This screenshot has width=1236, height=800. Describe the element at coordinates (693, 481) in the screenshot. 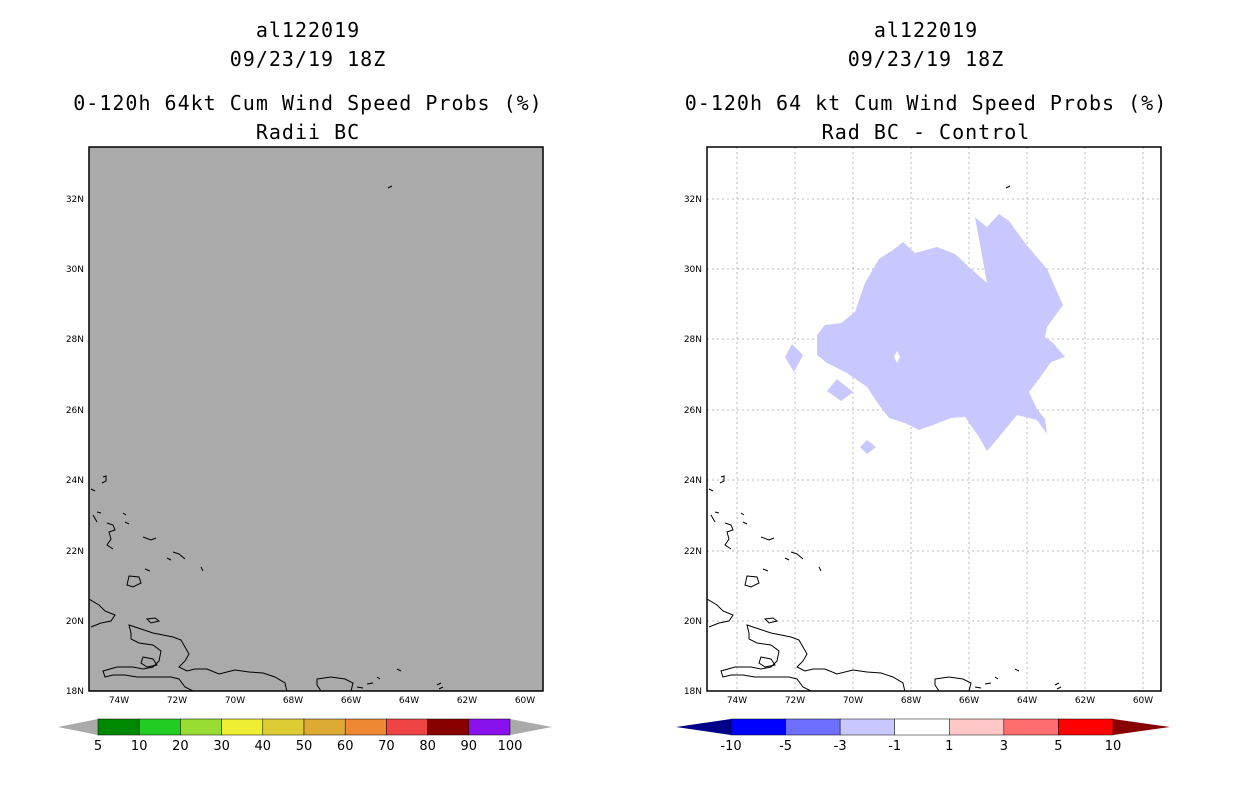

I see `right-lat-label: 24N` at that location.